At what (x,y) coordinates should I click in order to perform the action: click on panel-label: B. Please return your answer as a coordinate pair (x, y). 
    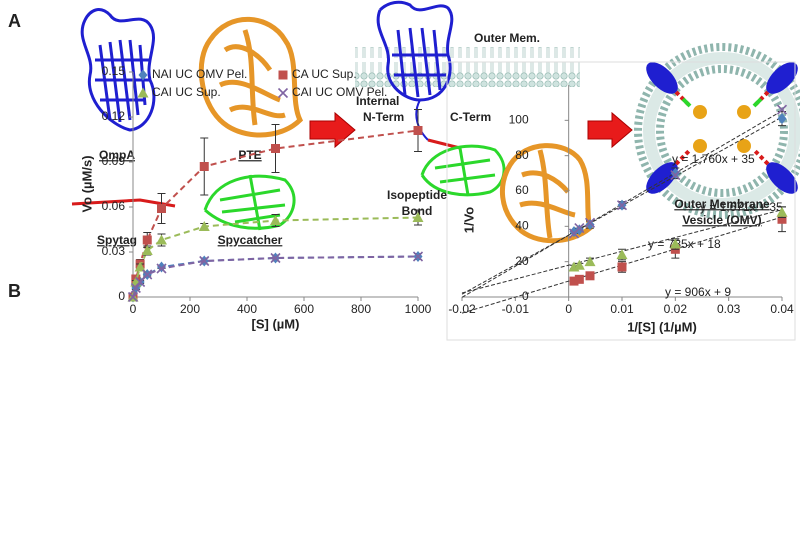
    Looking at the image, I should click on (14, 291).